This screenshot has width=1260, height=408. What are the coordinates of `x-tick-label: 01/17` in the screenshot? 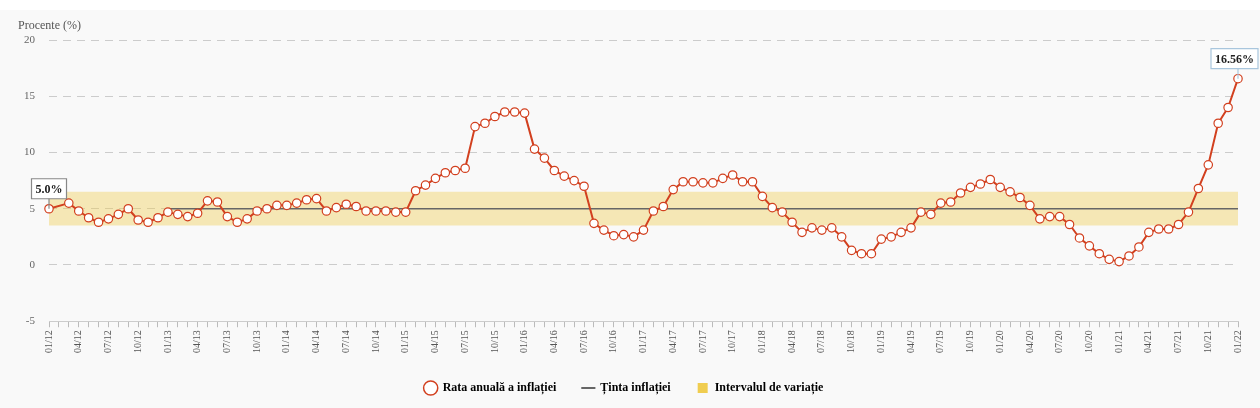 It's located at (643, 341).